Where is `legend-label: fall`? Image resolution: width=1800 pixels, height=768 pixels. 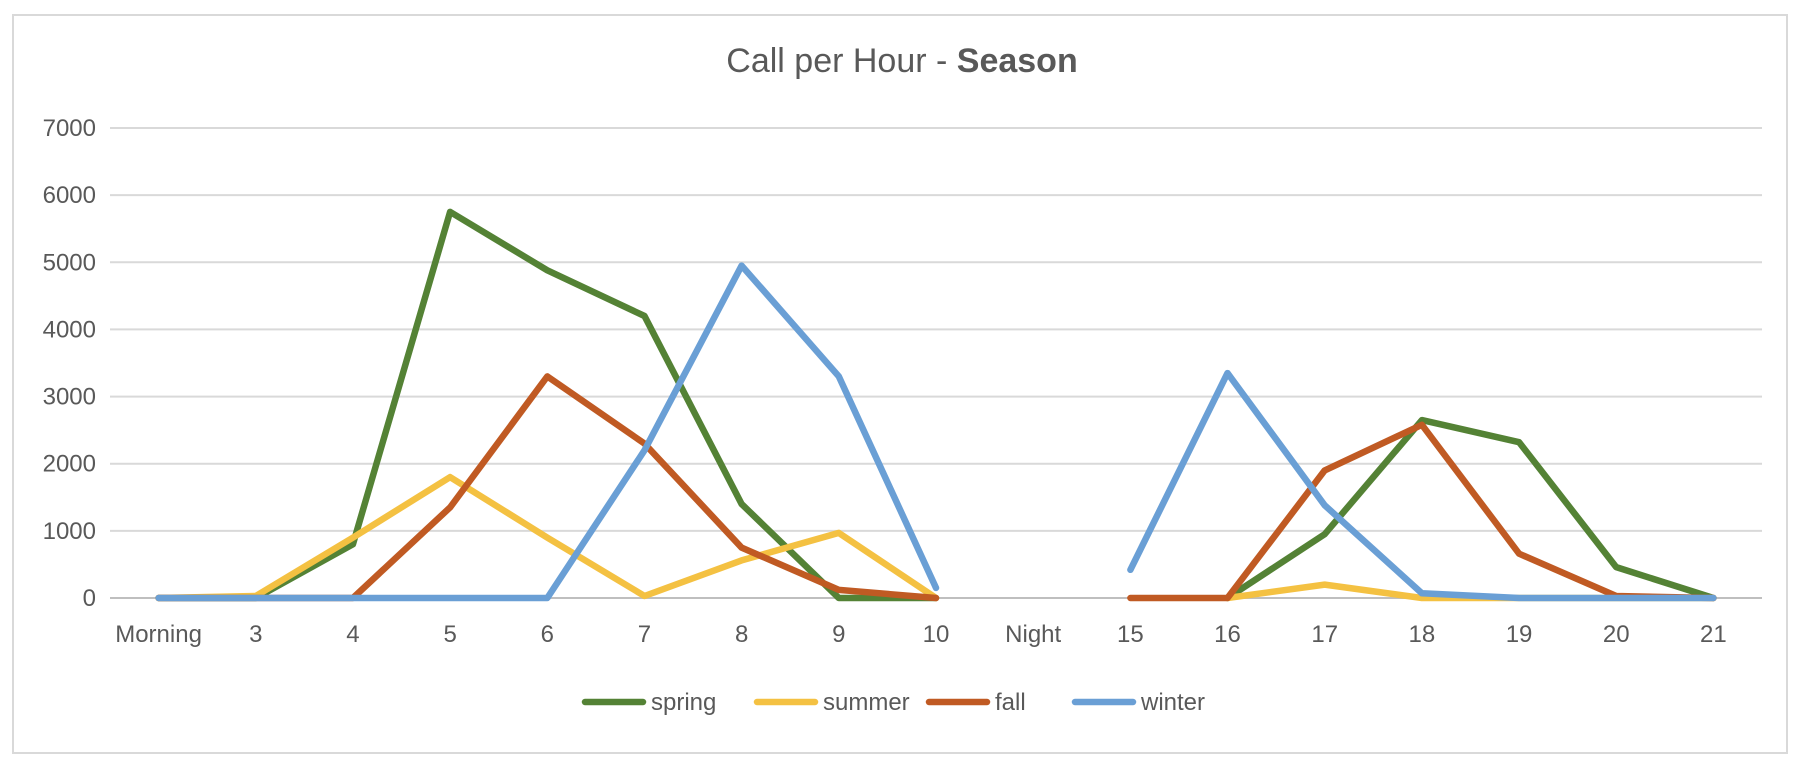 legend-label: fall is located at coordinates (1010, 702).